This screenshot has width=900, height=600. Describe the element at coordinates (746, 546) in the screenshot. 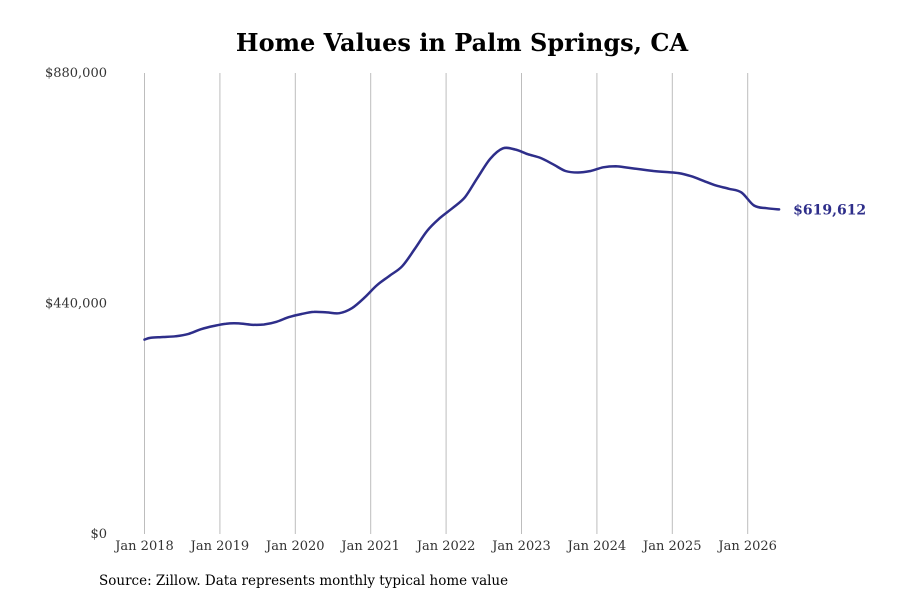

I see `x-tick-label: Jan 2026` at that location.